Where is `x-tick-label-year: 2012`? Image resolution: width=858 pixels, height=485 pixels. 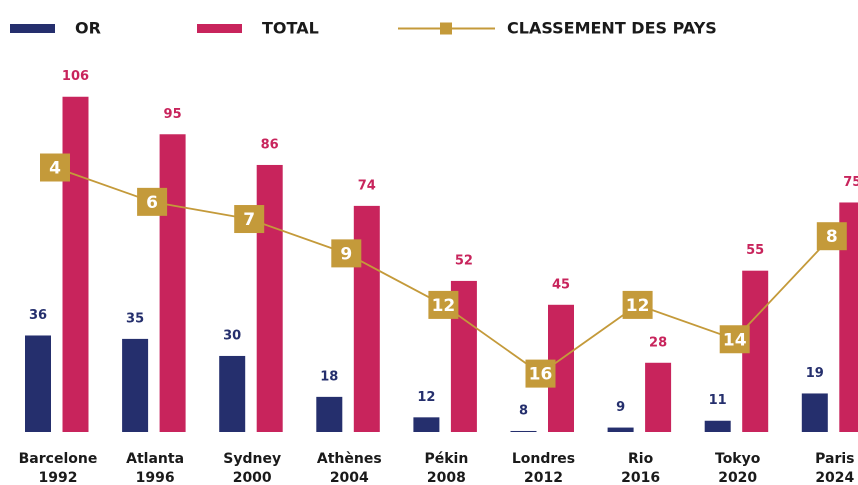 x-tick-label-year: 2012 is located at coordinates (543, 477).